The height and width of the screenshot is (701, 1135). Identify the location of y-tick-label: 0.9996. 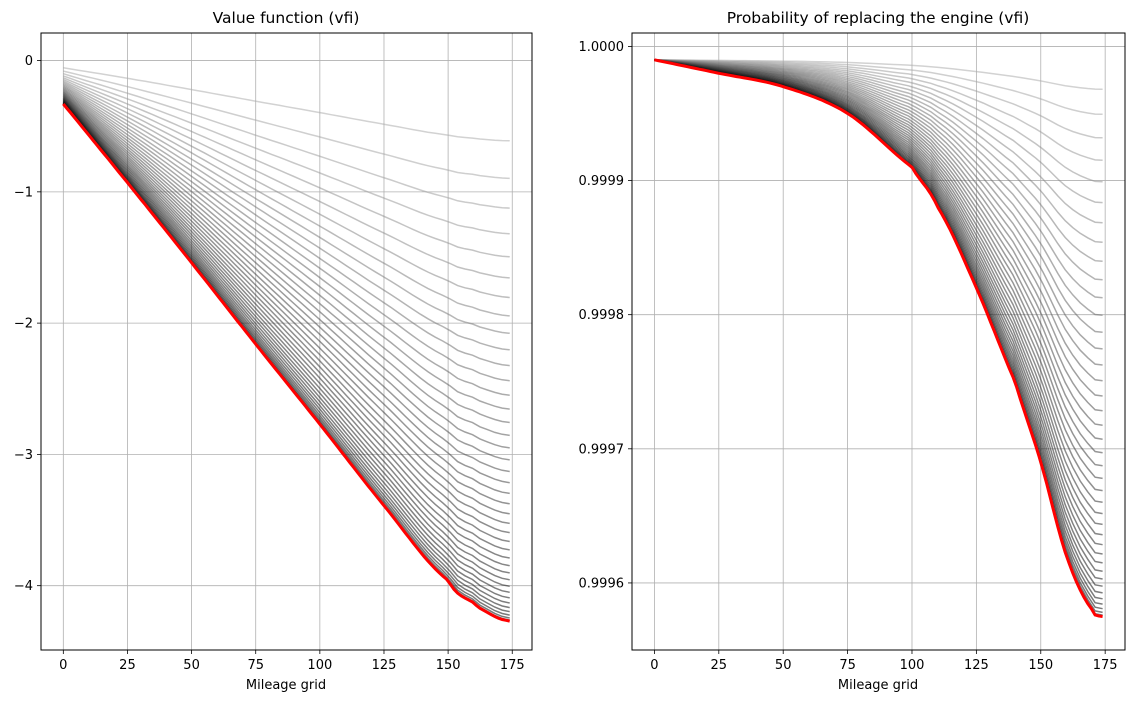
(602, 583).